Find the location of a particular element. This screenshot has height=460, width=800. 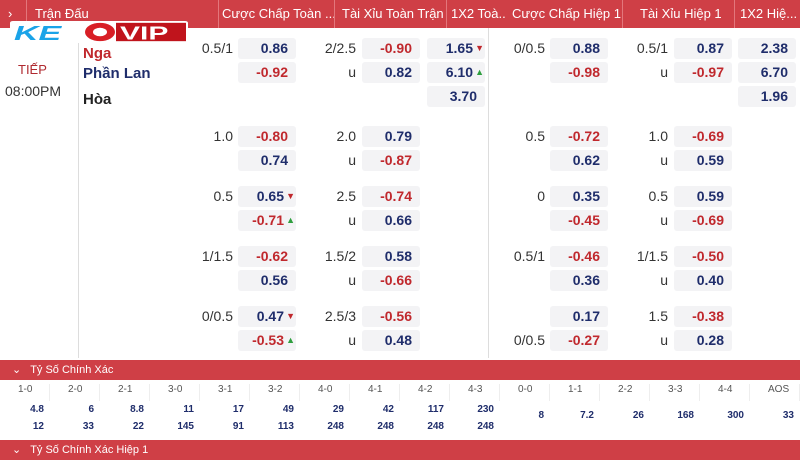

arrow-up-icon: ▲ is located at coordinates (479, 72).